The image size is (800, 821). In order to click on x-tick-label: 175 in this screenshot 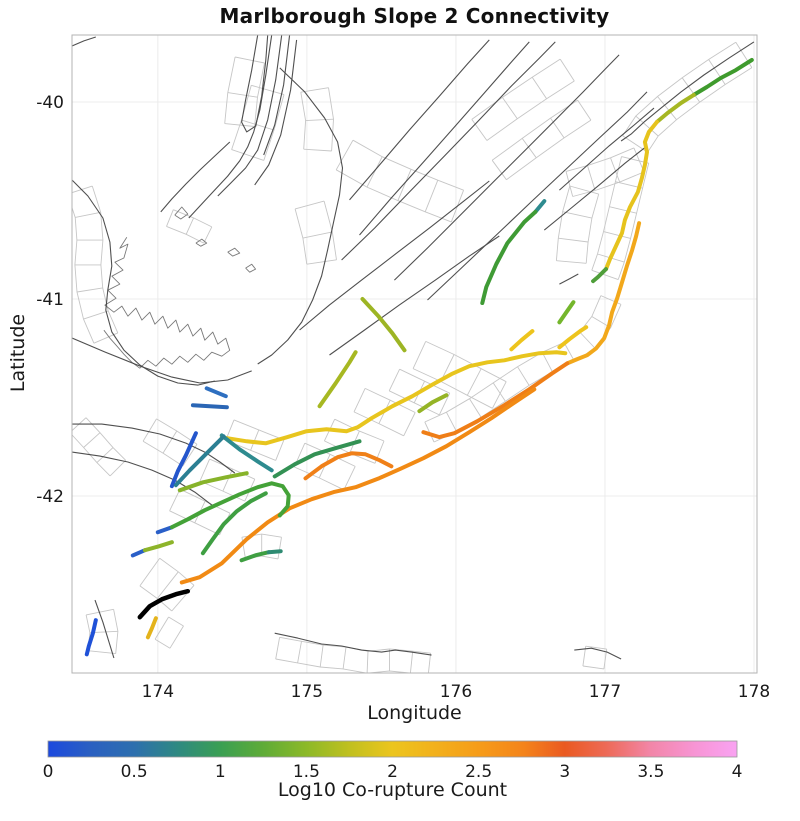, I will do `click(307, 692)`.